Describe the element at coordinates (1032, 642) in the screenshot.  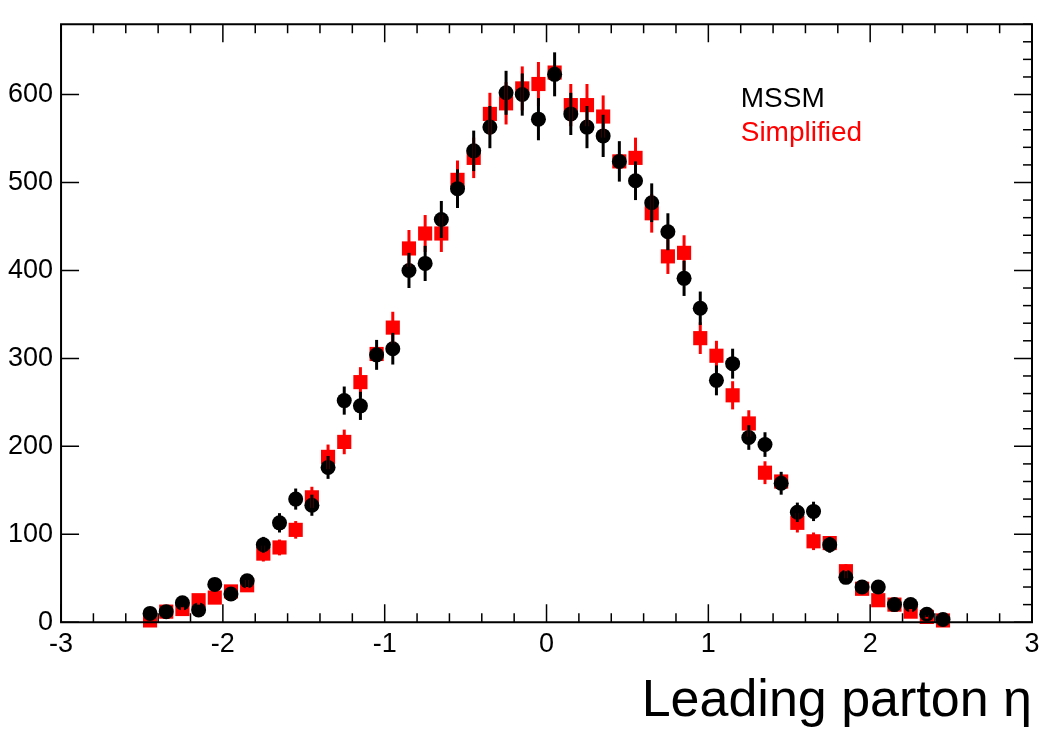
I see `x-tick-label: 3` at that location.